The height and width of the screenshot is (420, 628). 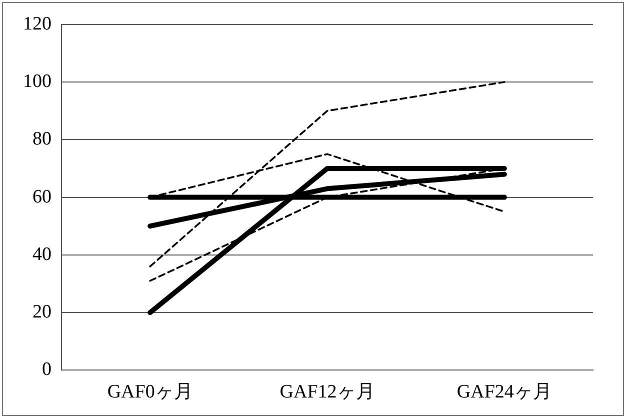 I want to click on y-tick-label: 100, so click(x=37, y=81).